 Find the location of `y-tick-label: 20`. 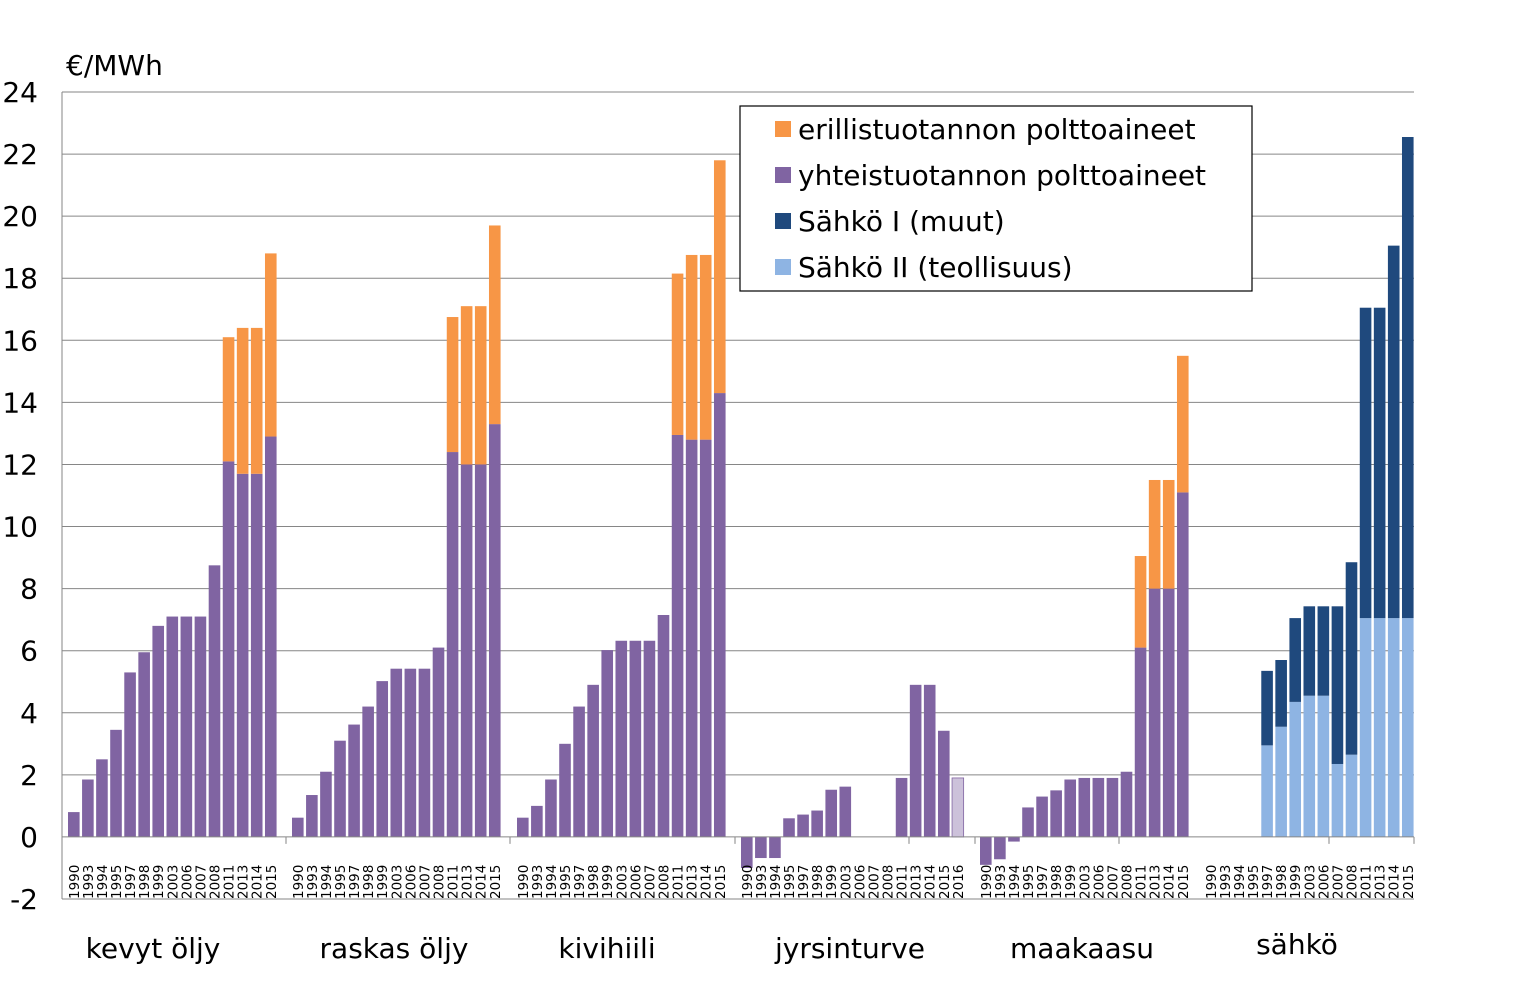

y-tick-label: 20 is located at coordinates (20, 216).